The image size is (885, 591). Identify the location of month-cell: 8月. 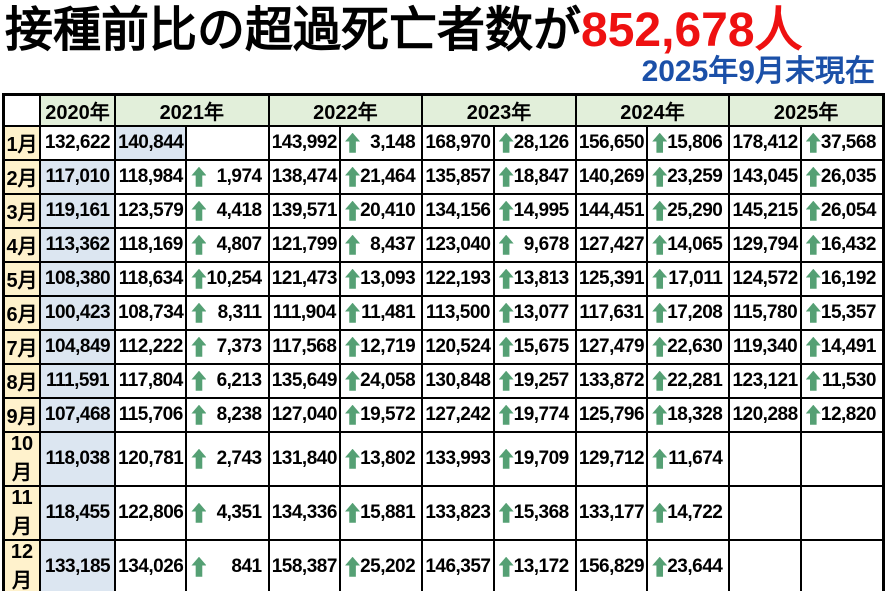
(22, 380).